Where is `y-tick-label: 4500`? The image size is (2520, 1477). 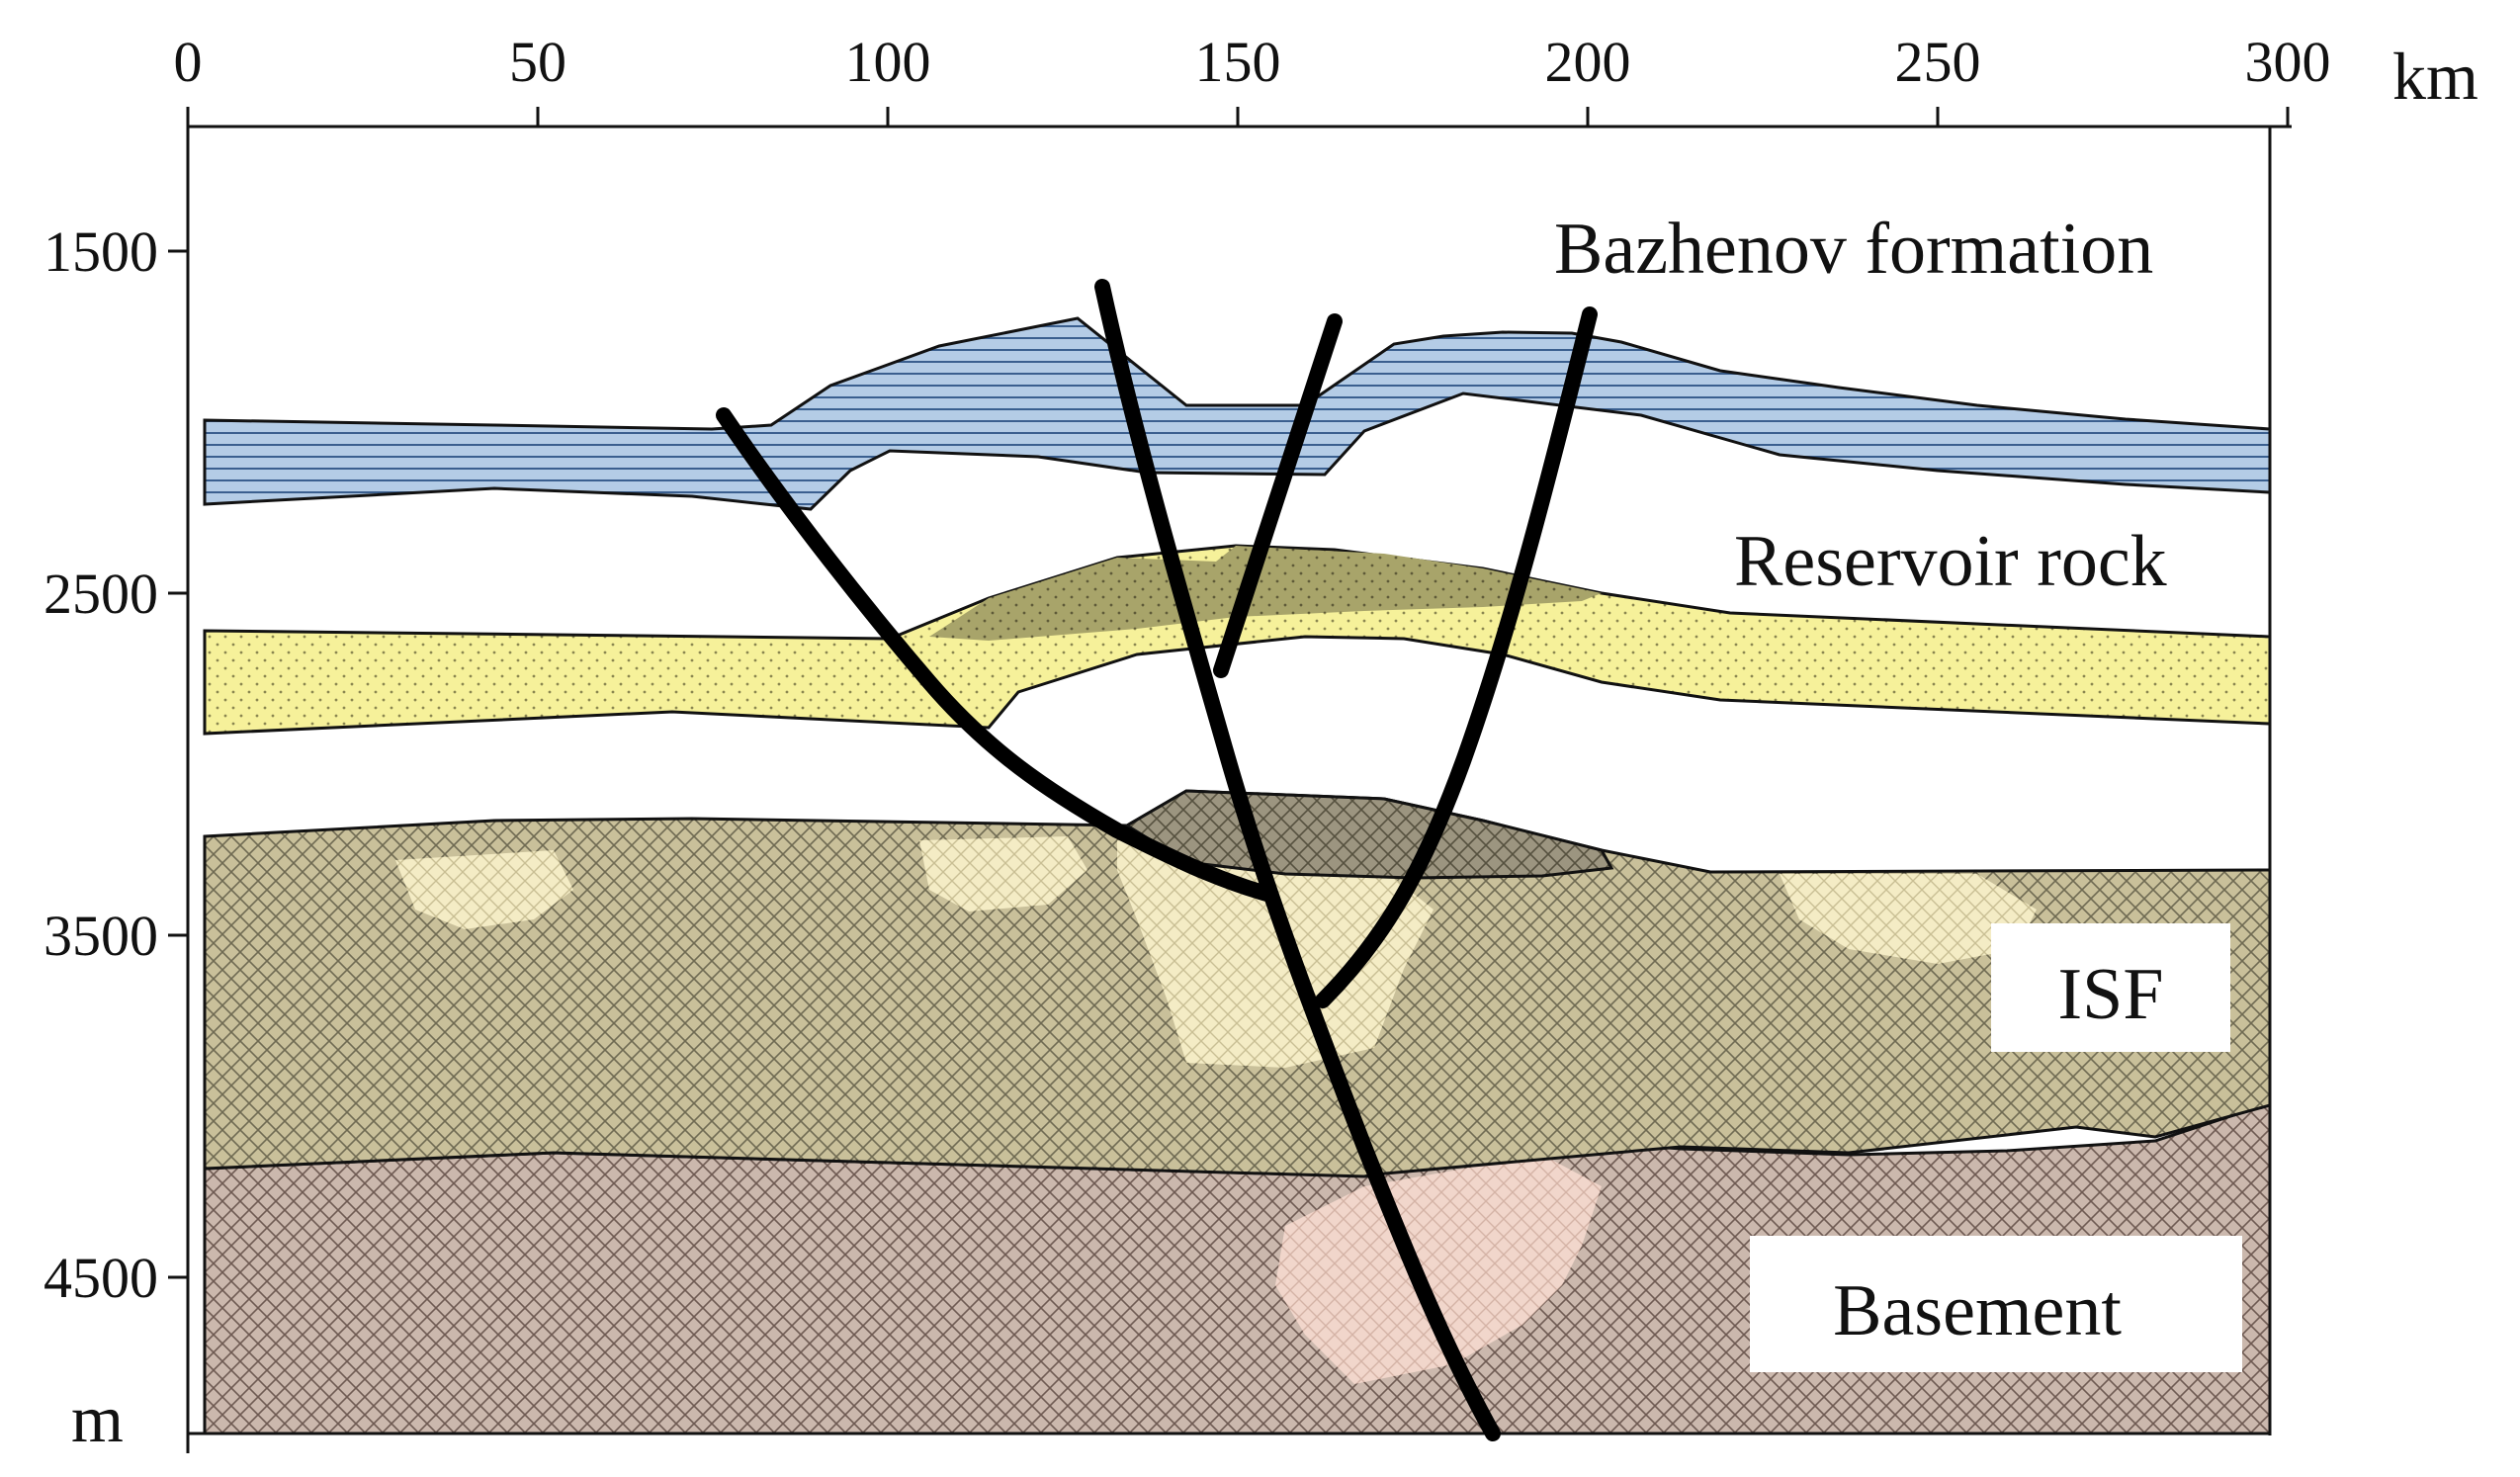 y-tick-label: 4500 is located at coordinates (100, 1278).